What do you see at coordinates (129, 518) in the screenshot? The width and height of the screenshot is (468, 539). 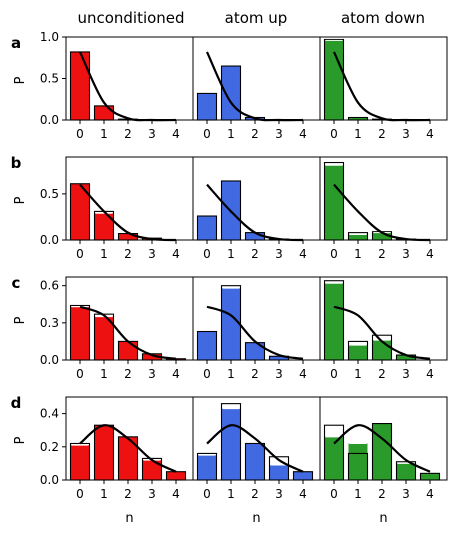 I see `x-axis-label-unconditioned: n` at bounding box center [129, 518].